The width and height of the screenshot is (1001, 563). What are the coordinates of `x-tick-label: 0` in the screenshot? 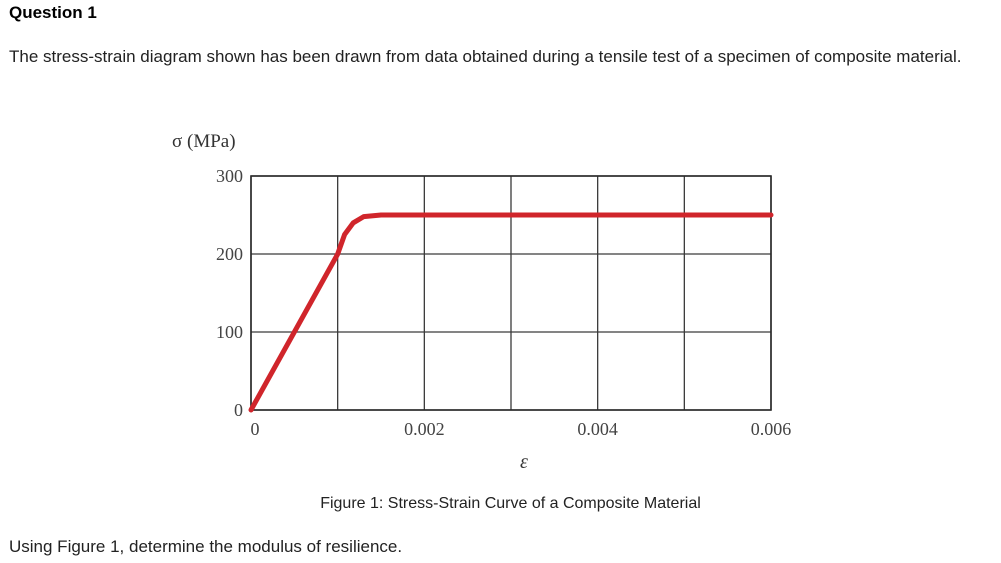 It's located at (255, 429).